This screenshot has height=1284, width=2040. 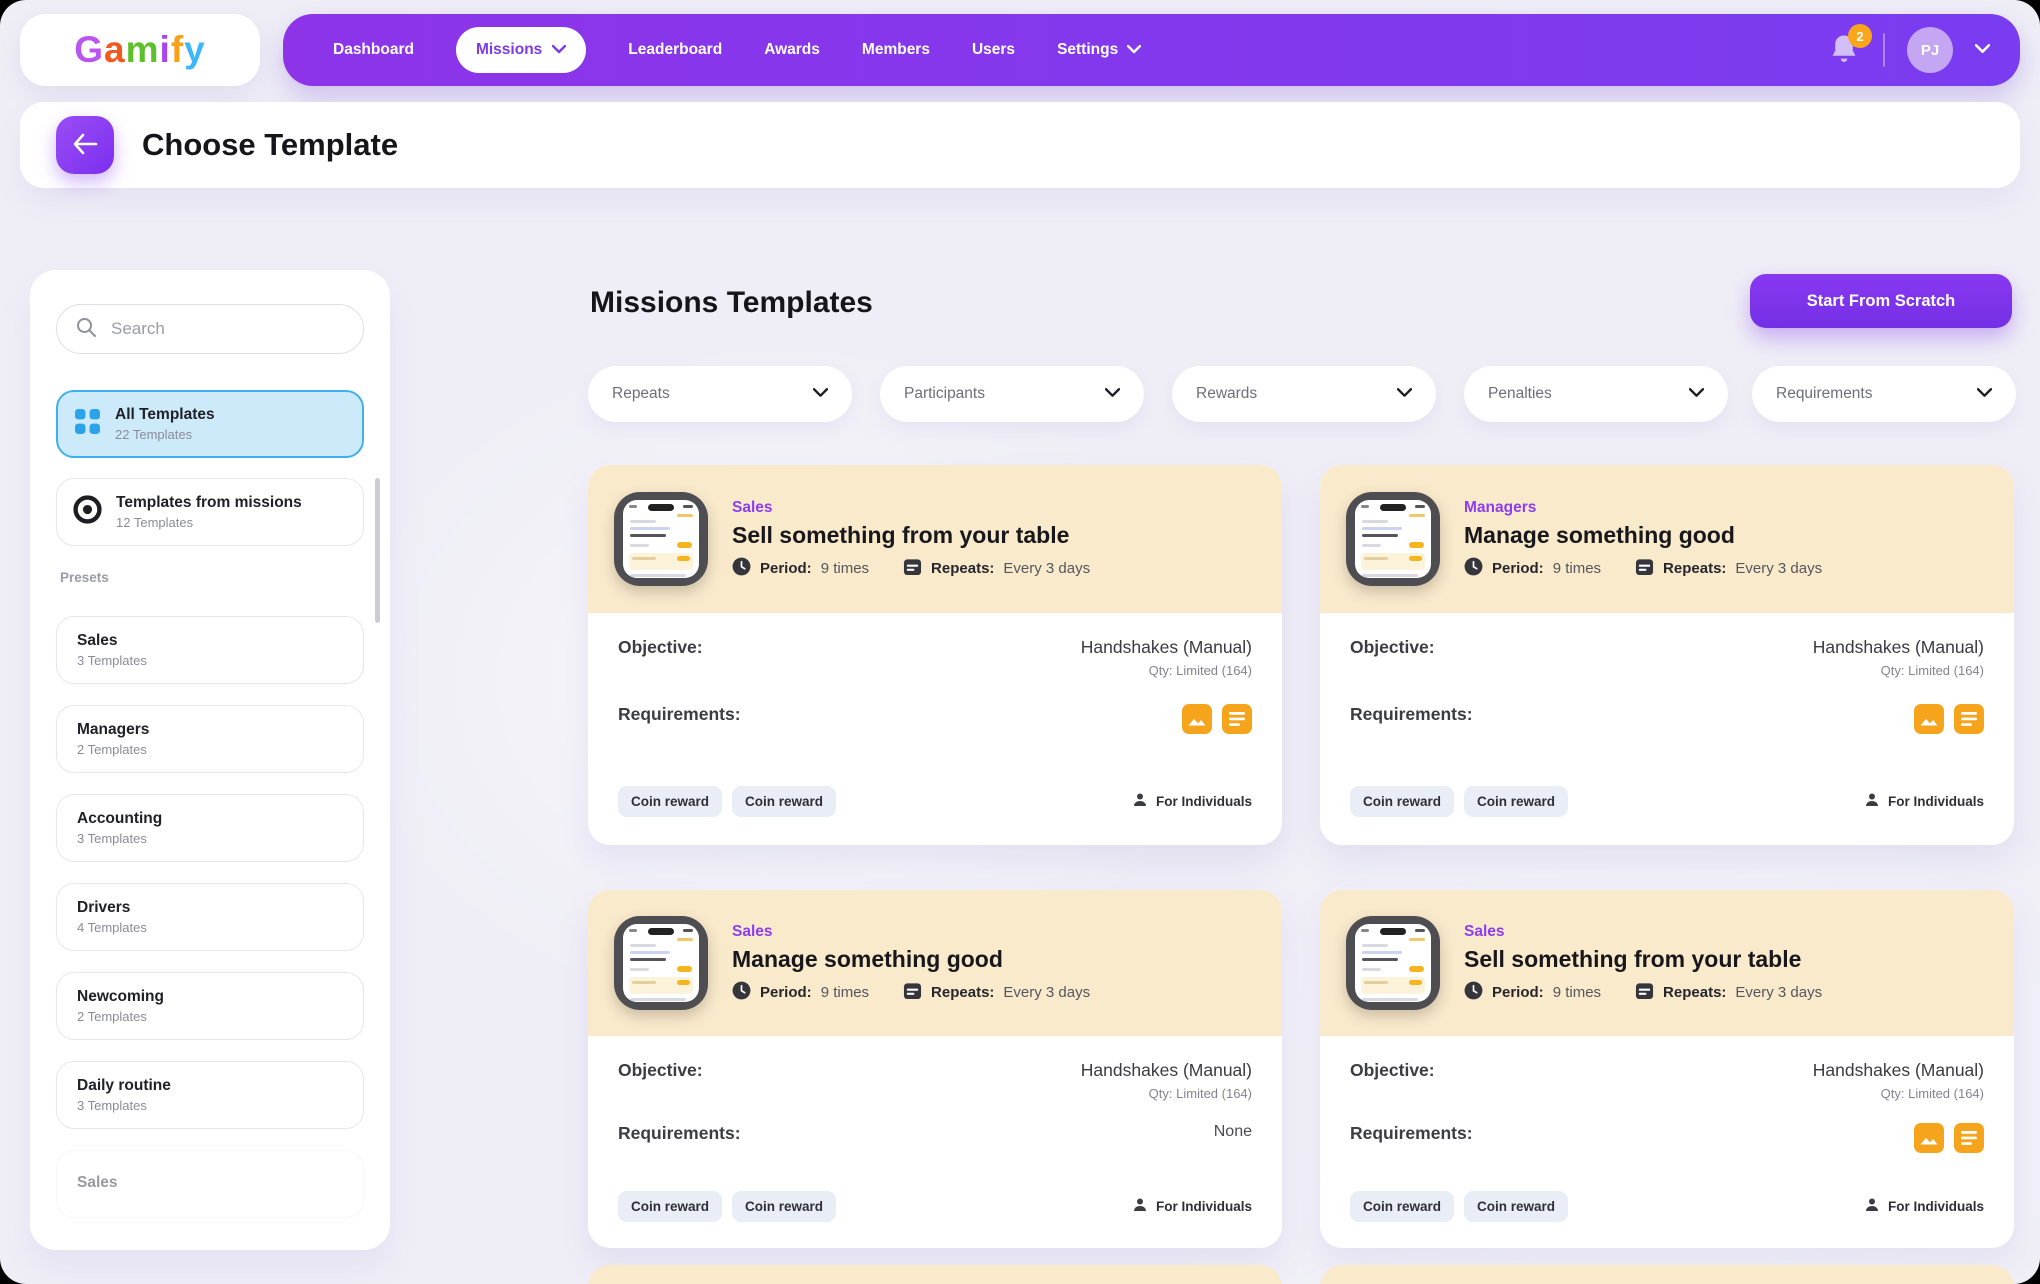 I want to click on sidebar-scrollbar, so click(x=377, y=550).